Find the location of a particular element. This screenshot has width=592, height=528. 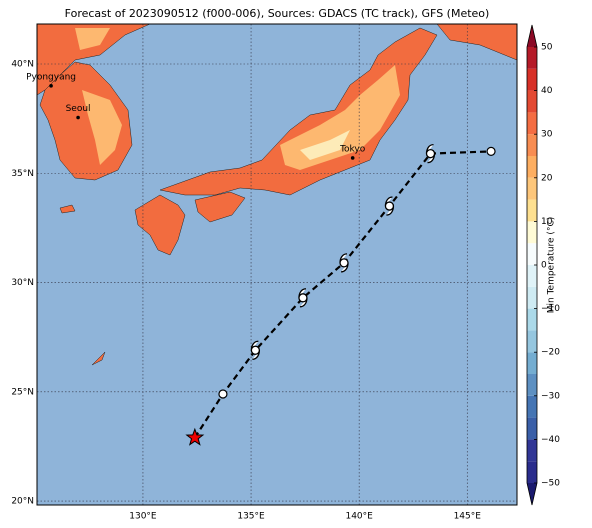

lat-label: 30°N is located at coordinates (22, 283).